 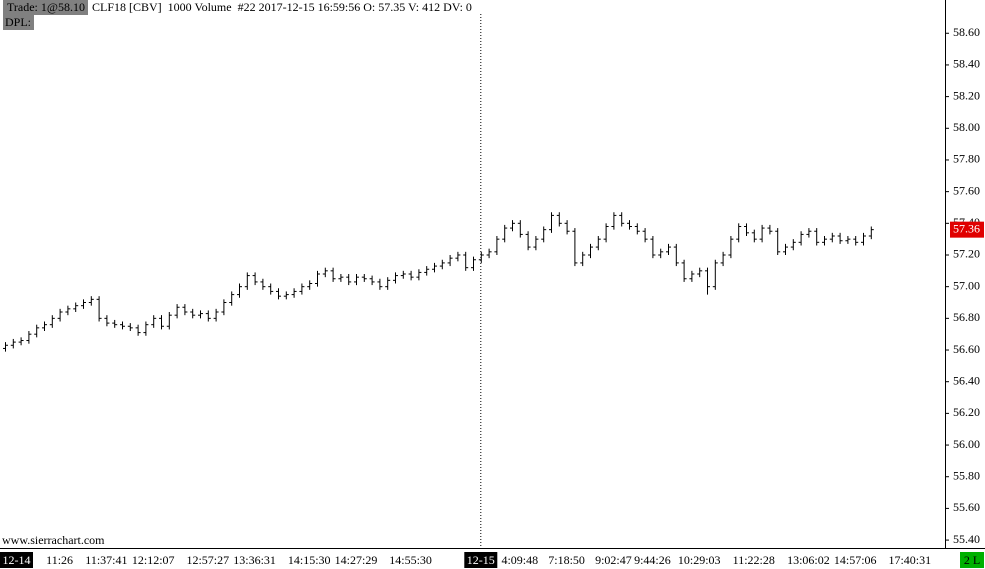 I want to click on y-tick-label: 58.20, so click(x=966, y=95).